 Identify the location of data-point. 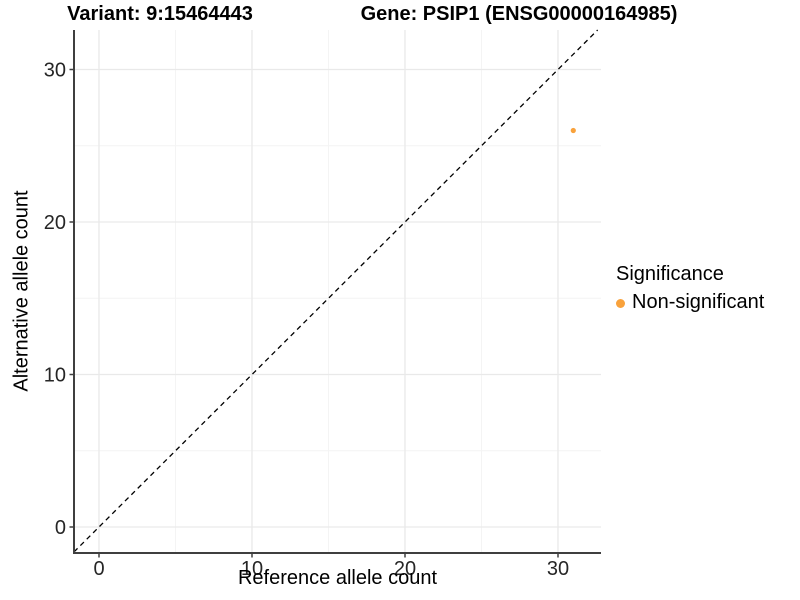
(573, 130).